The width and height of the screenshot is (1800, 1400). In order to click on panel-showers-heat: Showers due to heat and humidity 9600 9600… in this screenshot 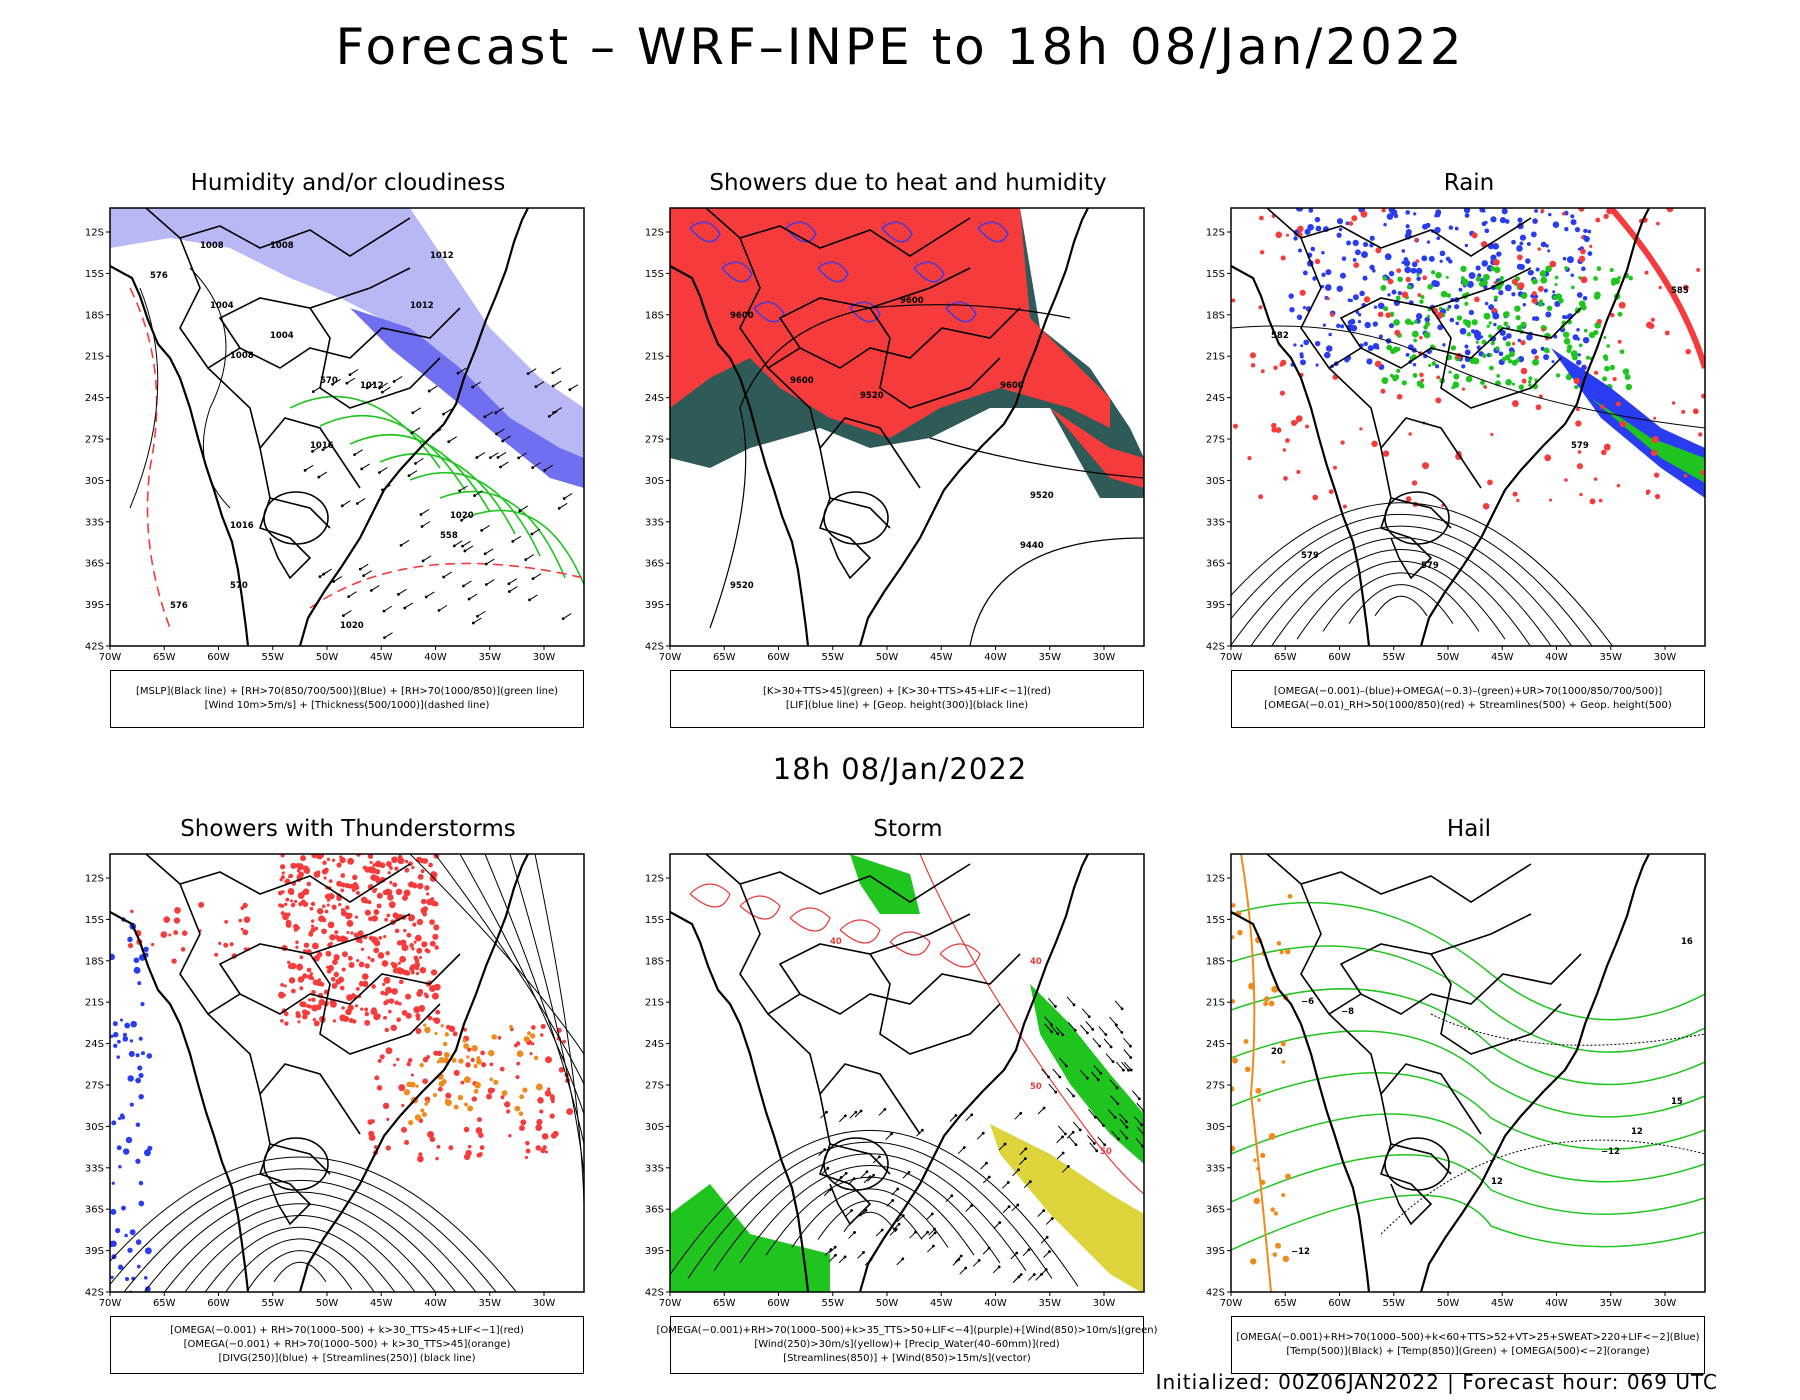, I will do `click(908, 460)`.